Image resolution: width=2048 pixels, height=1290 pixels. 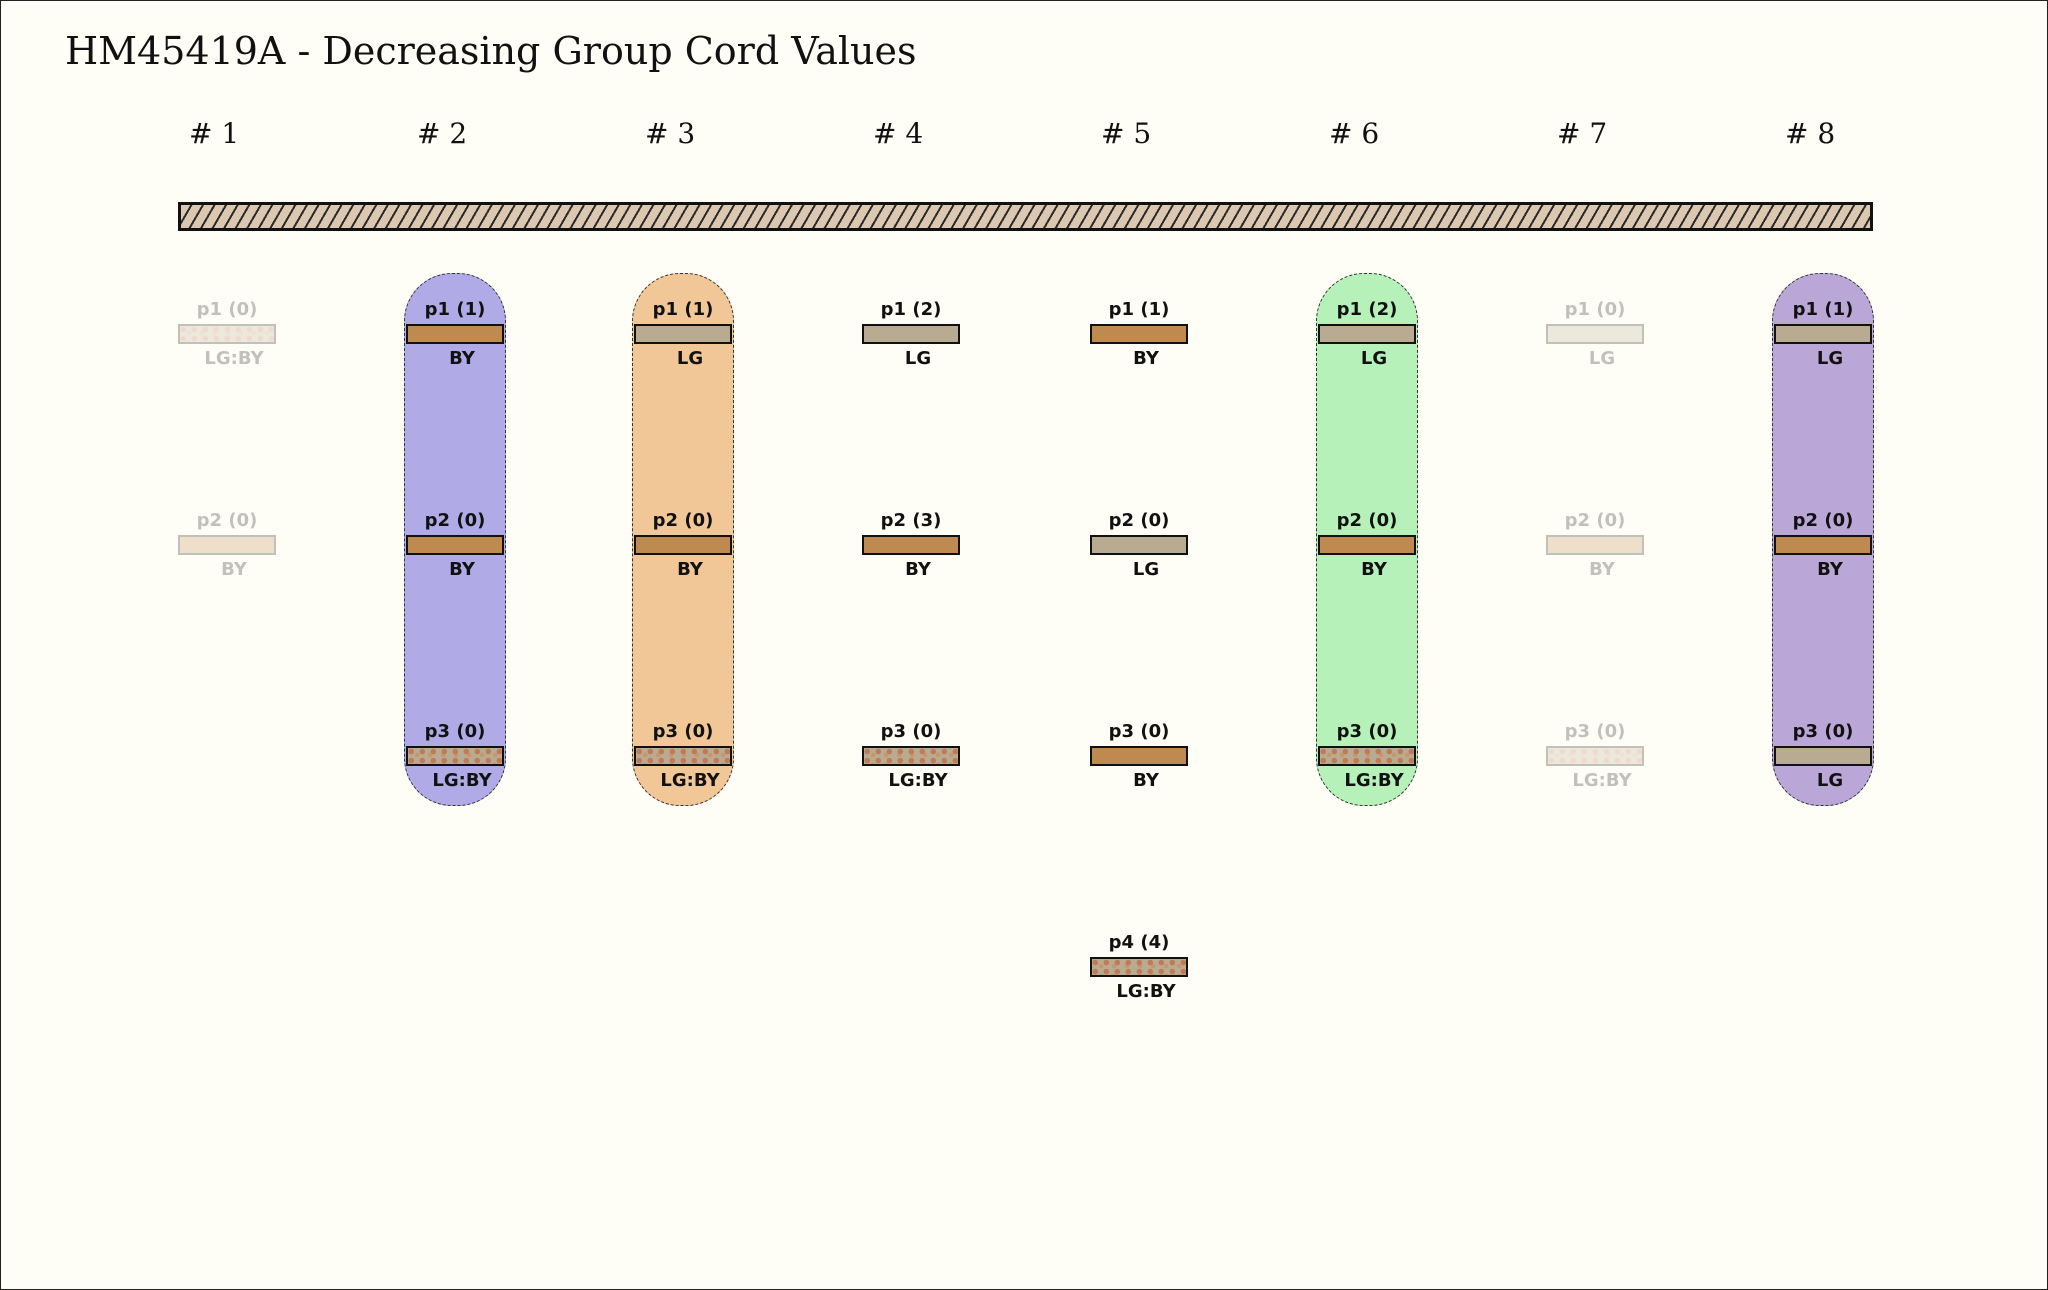 What do you see at coordinates (442, 133) in the screenshot?
I see `group-label: # 2` at bounding box center [442, 133].